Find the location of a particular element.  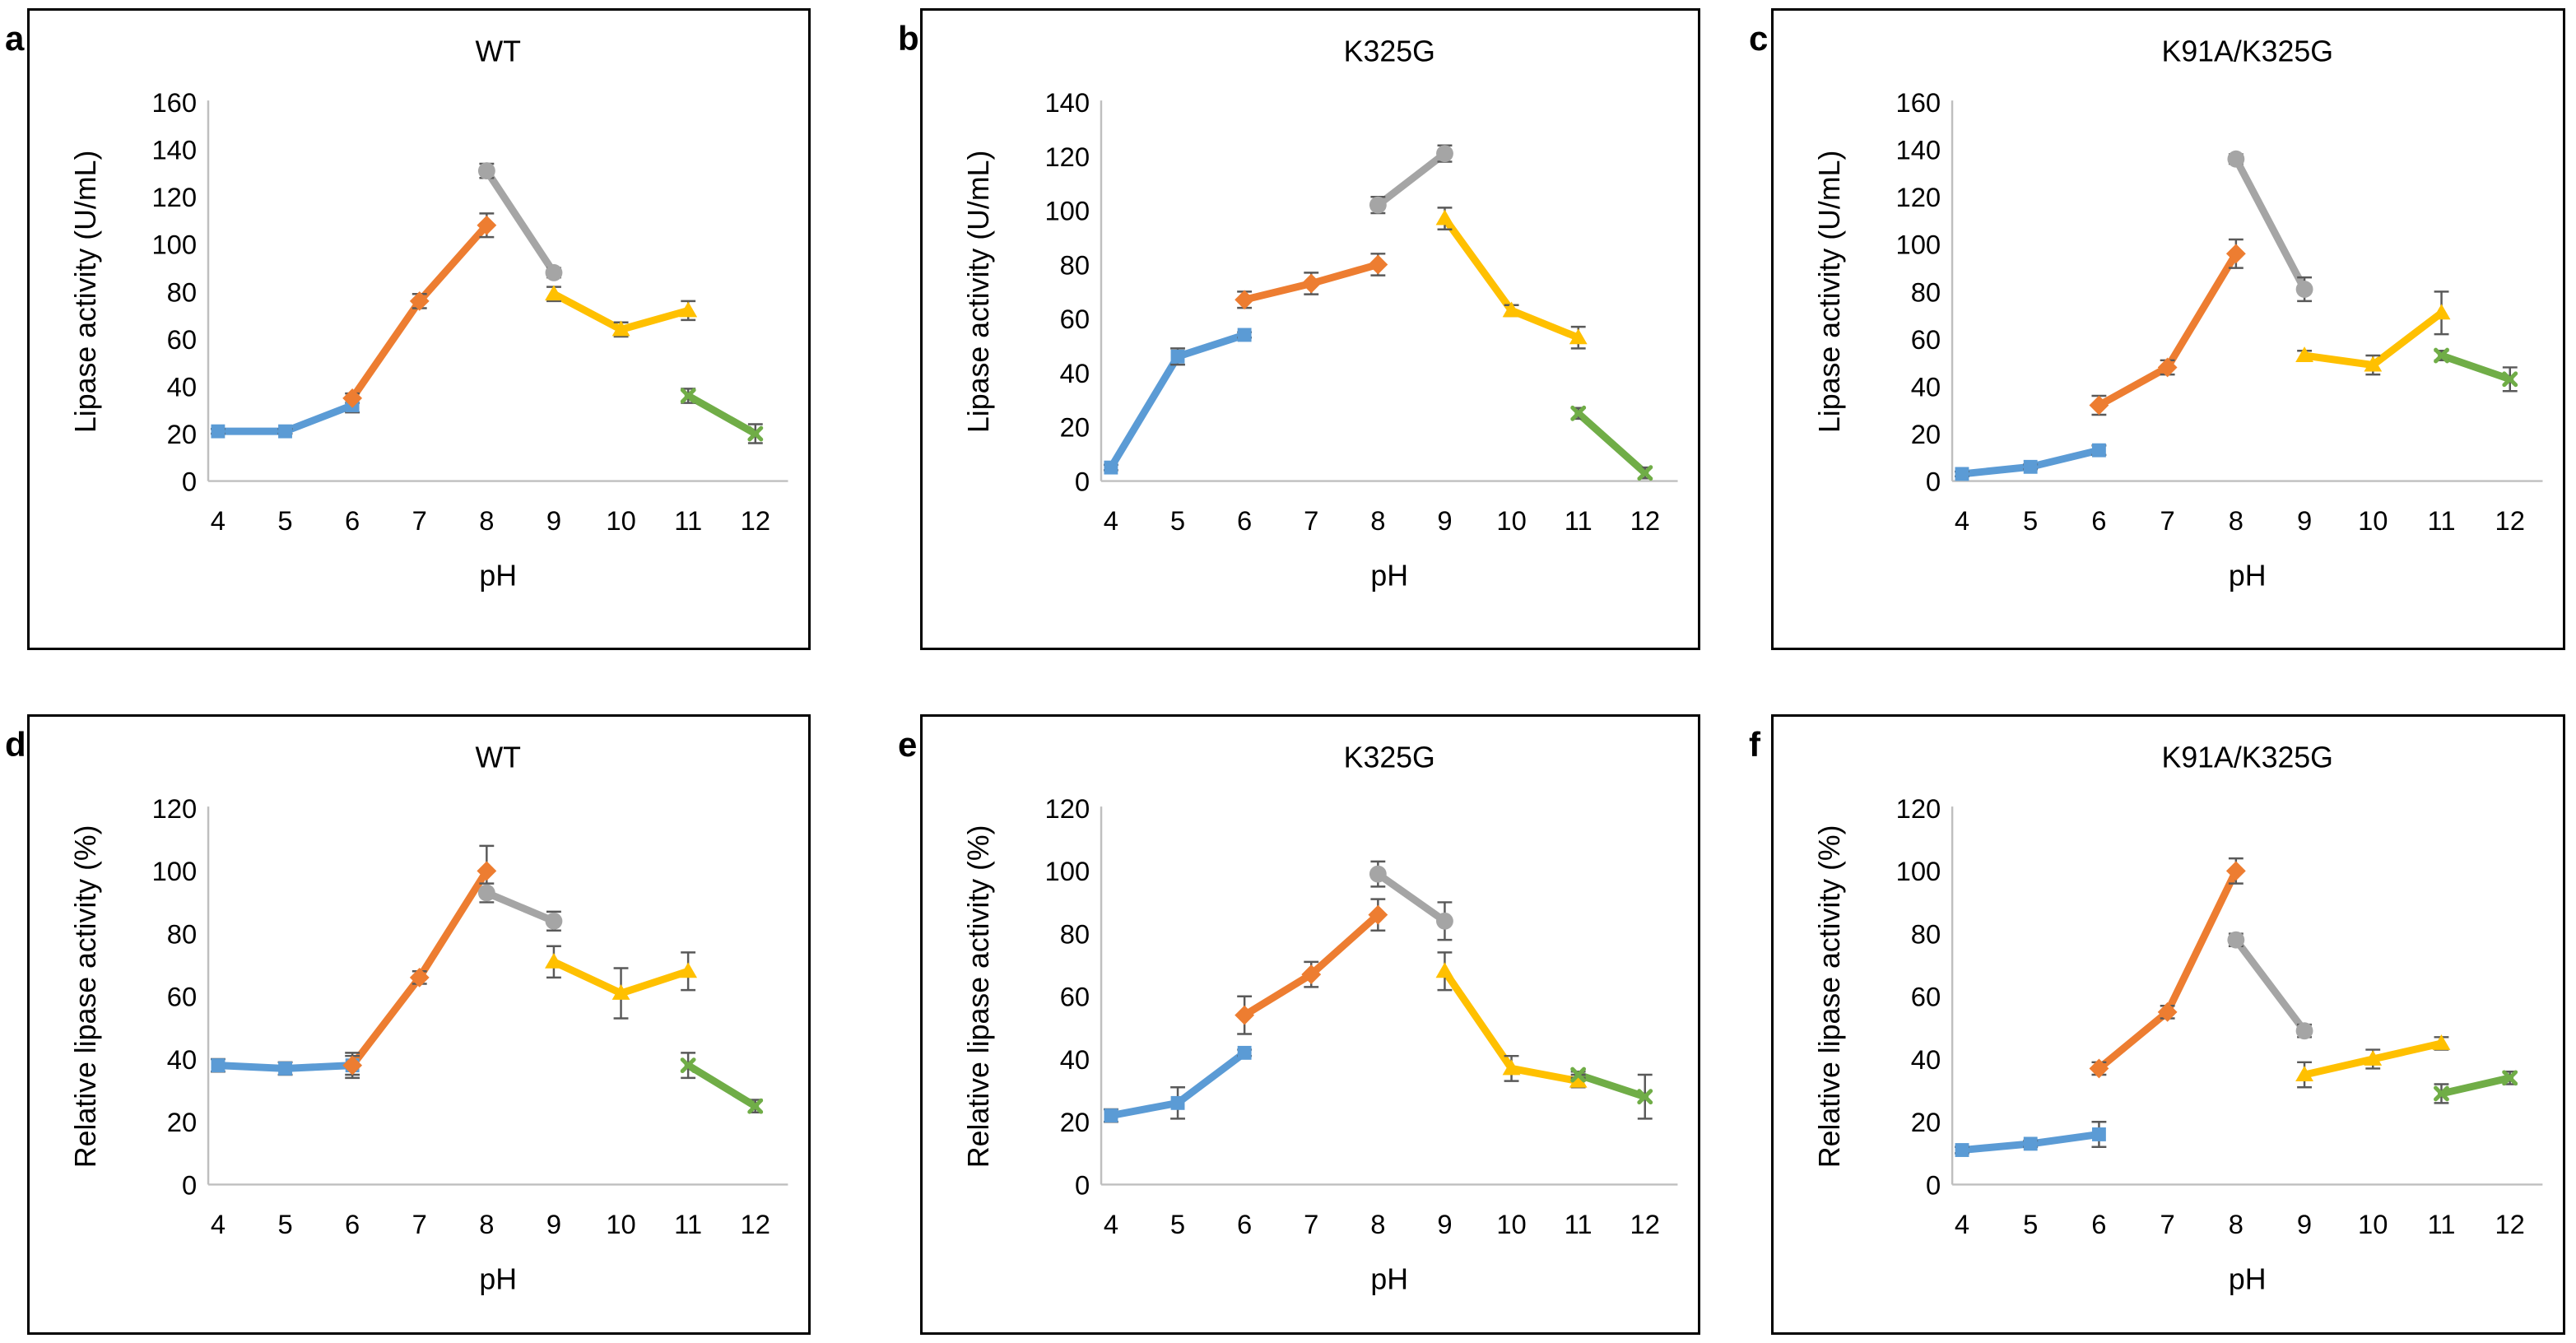

chart-title-e: K325G is located at coordinates (1389, 757).